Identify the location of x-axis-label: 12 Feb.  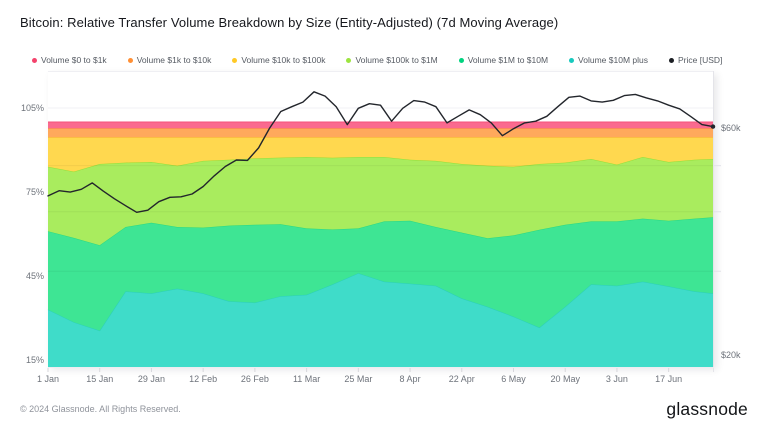
(203, 379).